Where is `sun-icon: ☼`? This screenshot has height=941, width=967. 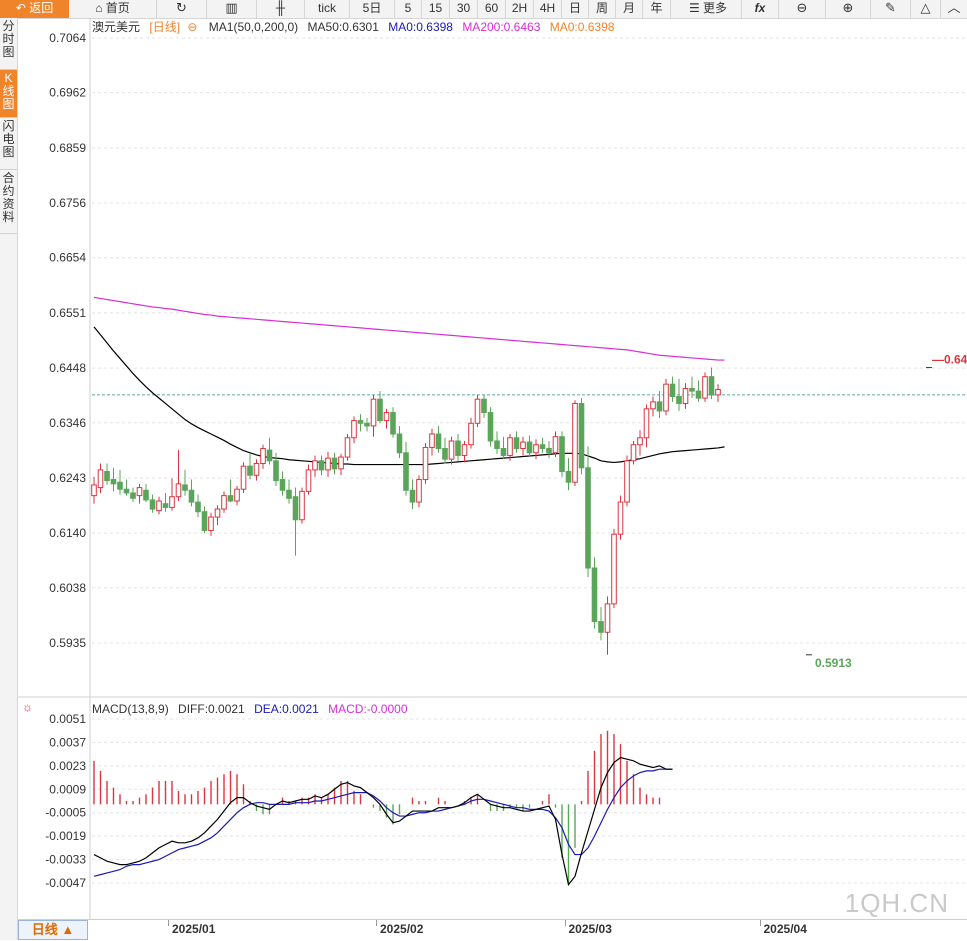
sun-icon: ☼ is located at coordinates (27, 707).